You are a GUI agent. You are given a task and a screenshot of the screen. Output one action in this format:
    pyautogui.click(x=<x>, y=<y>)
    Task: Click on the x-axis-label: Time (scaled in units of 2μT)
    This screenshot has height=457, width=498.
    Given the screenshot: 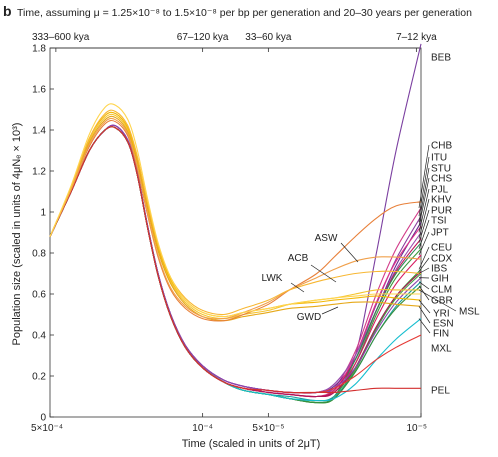 What is the action you would take?
    pyautogui.click(x=251, y=444)
    